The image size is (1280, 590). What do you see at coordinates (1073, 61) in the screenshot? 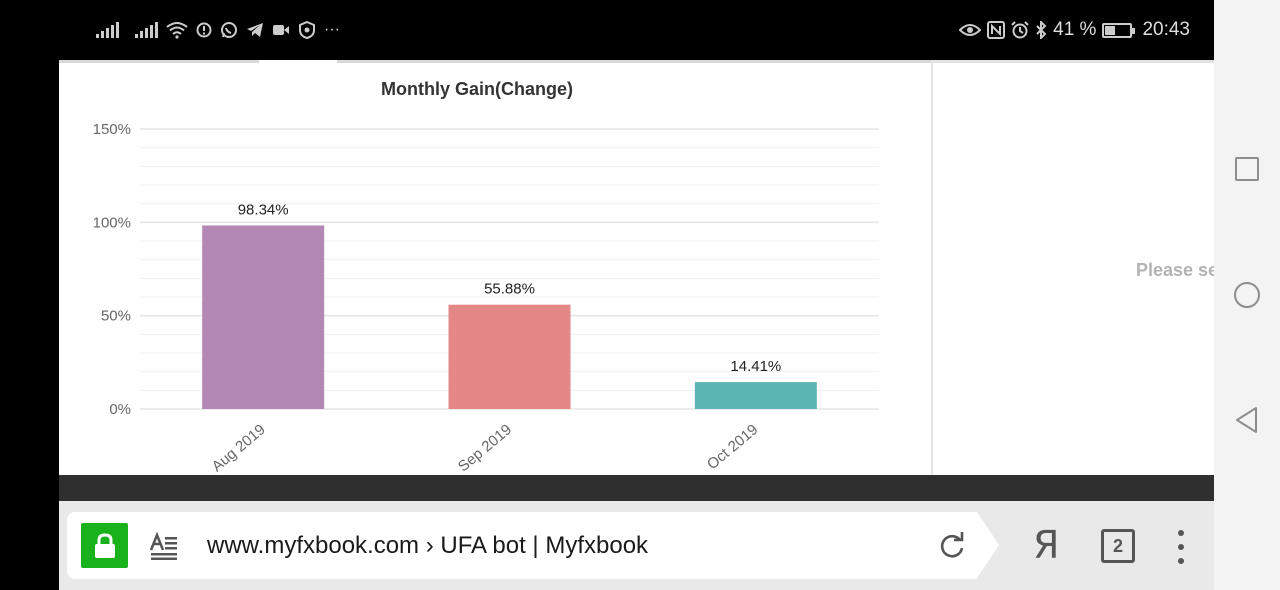
I see `panel-top-border` at bounding box center [1073, 61].